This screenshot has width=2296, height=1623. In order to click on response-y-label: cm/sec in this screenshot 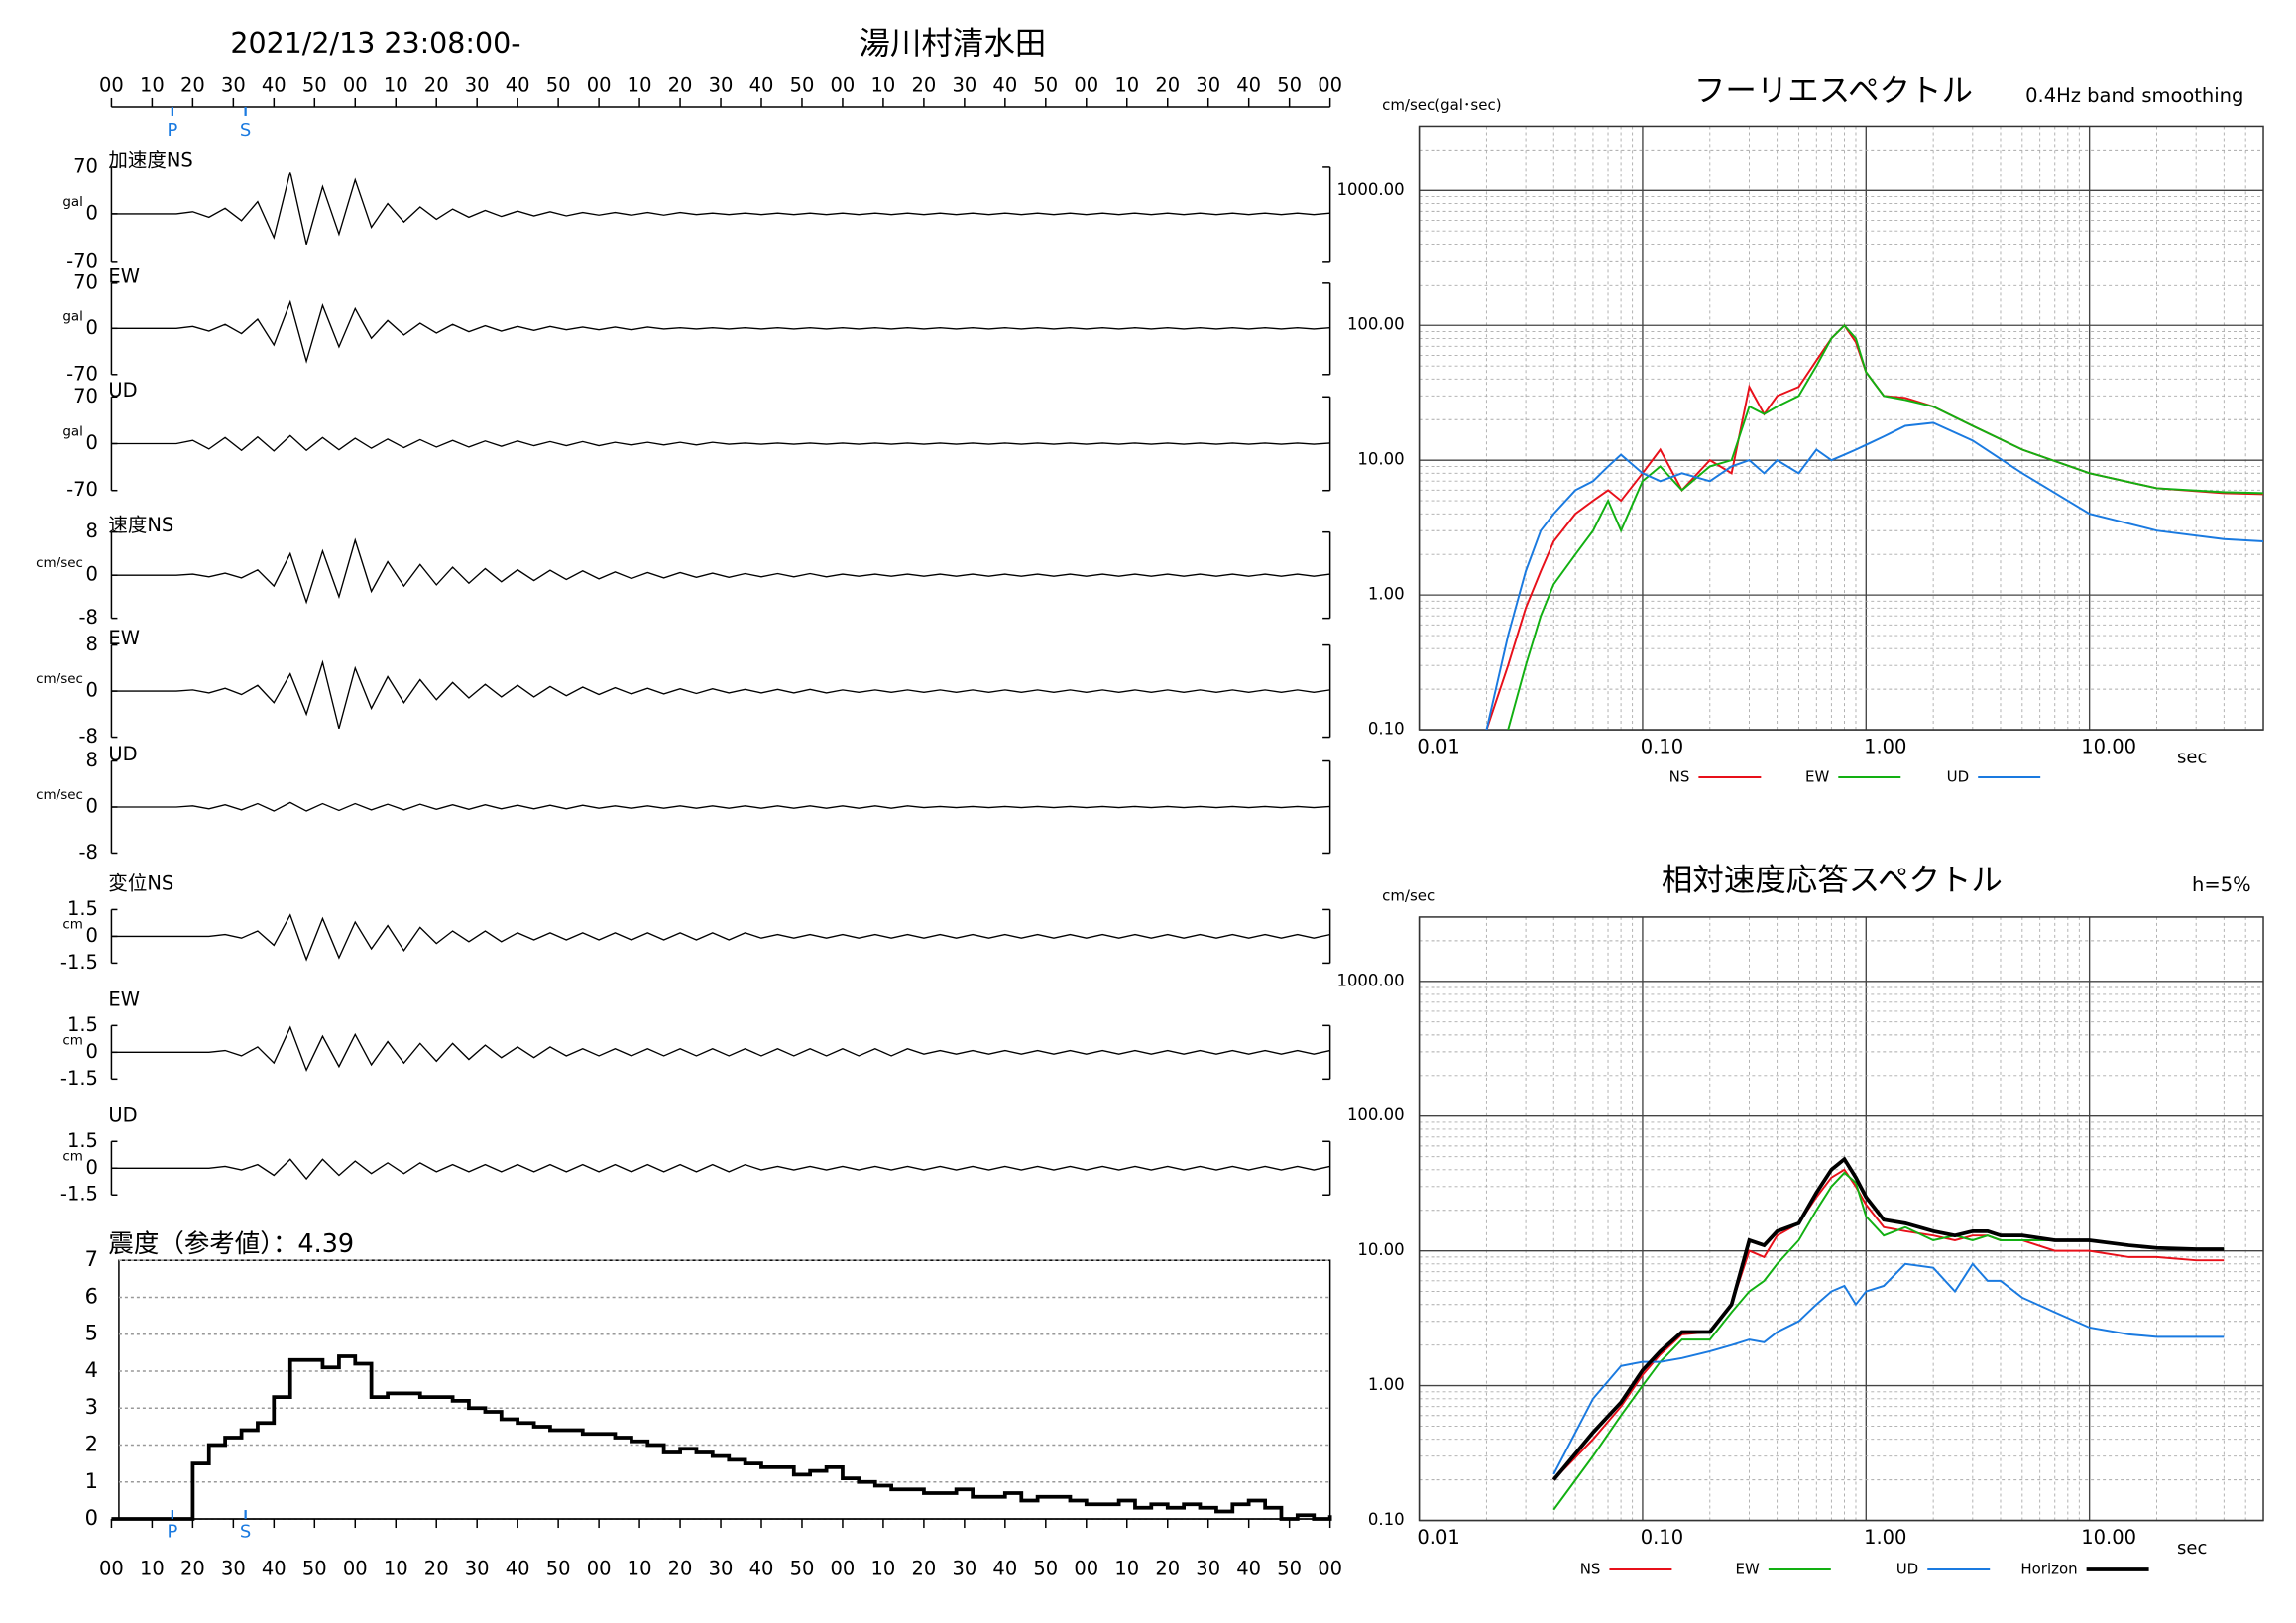, I will do `click(1408, 895)`.